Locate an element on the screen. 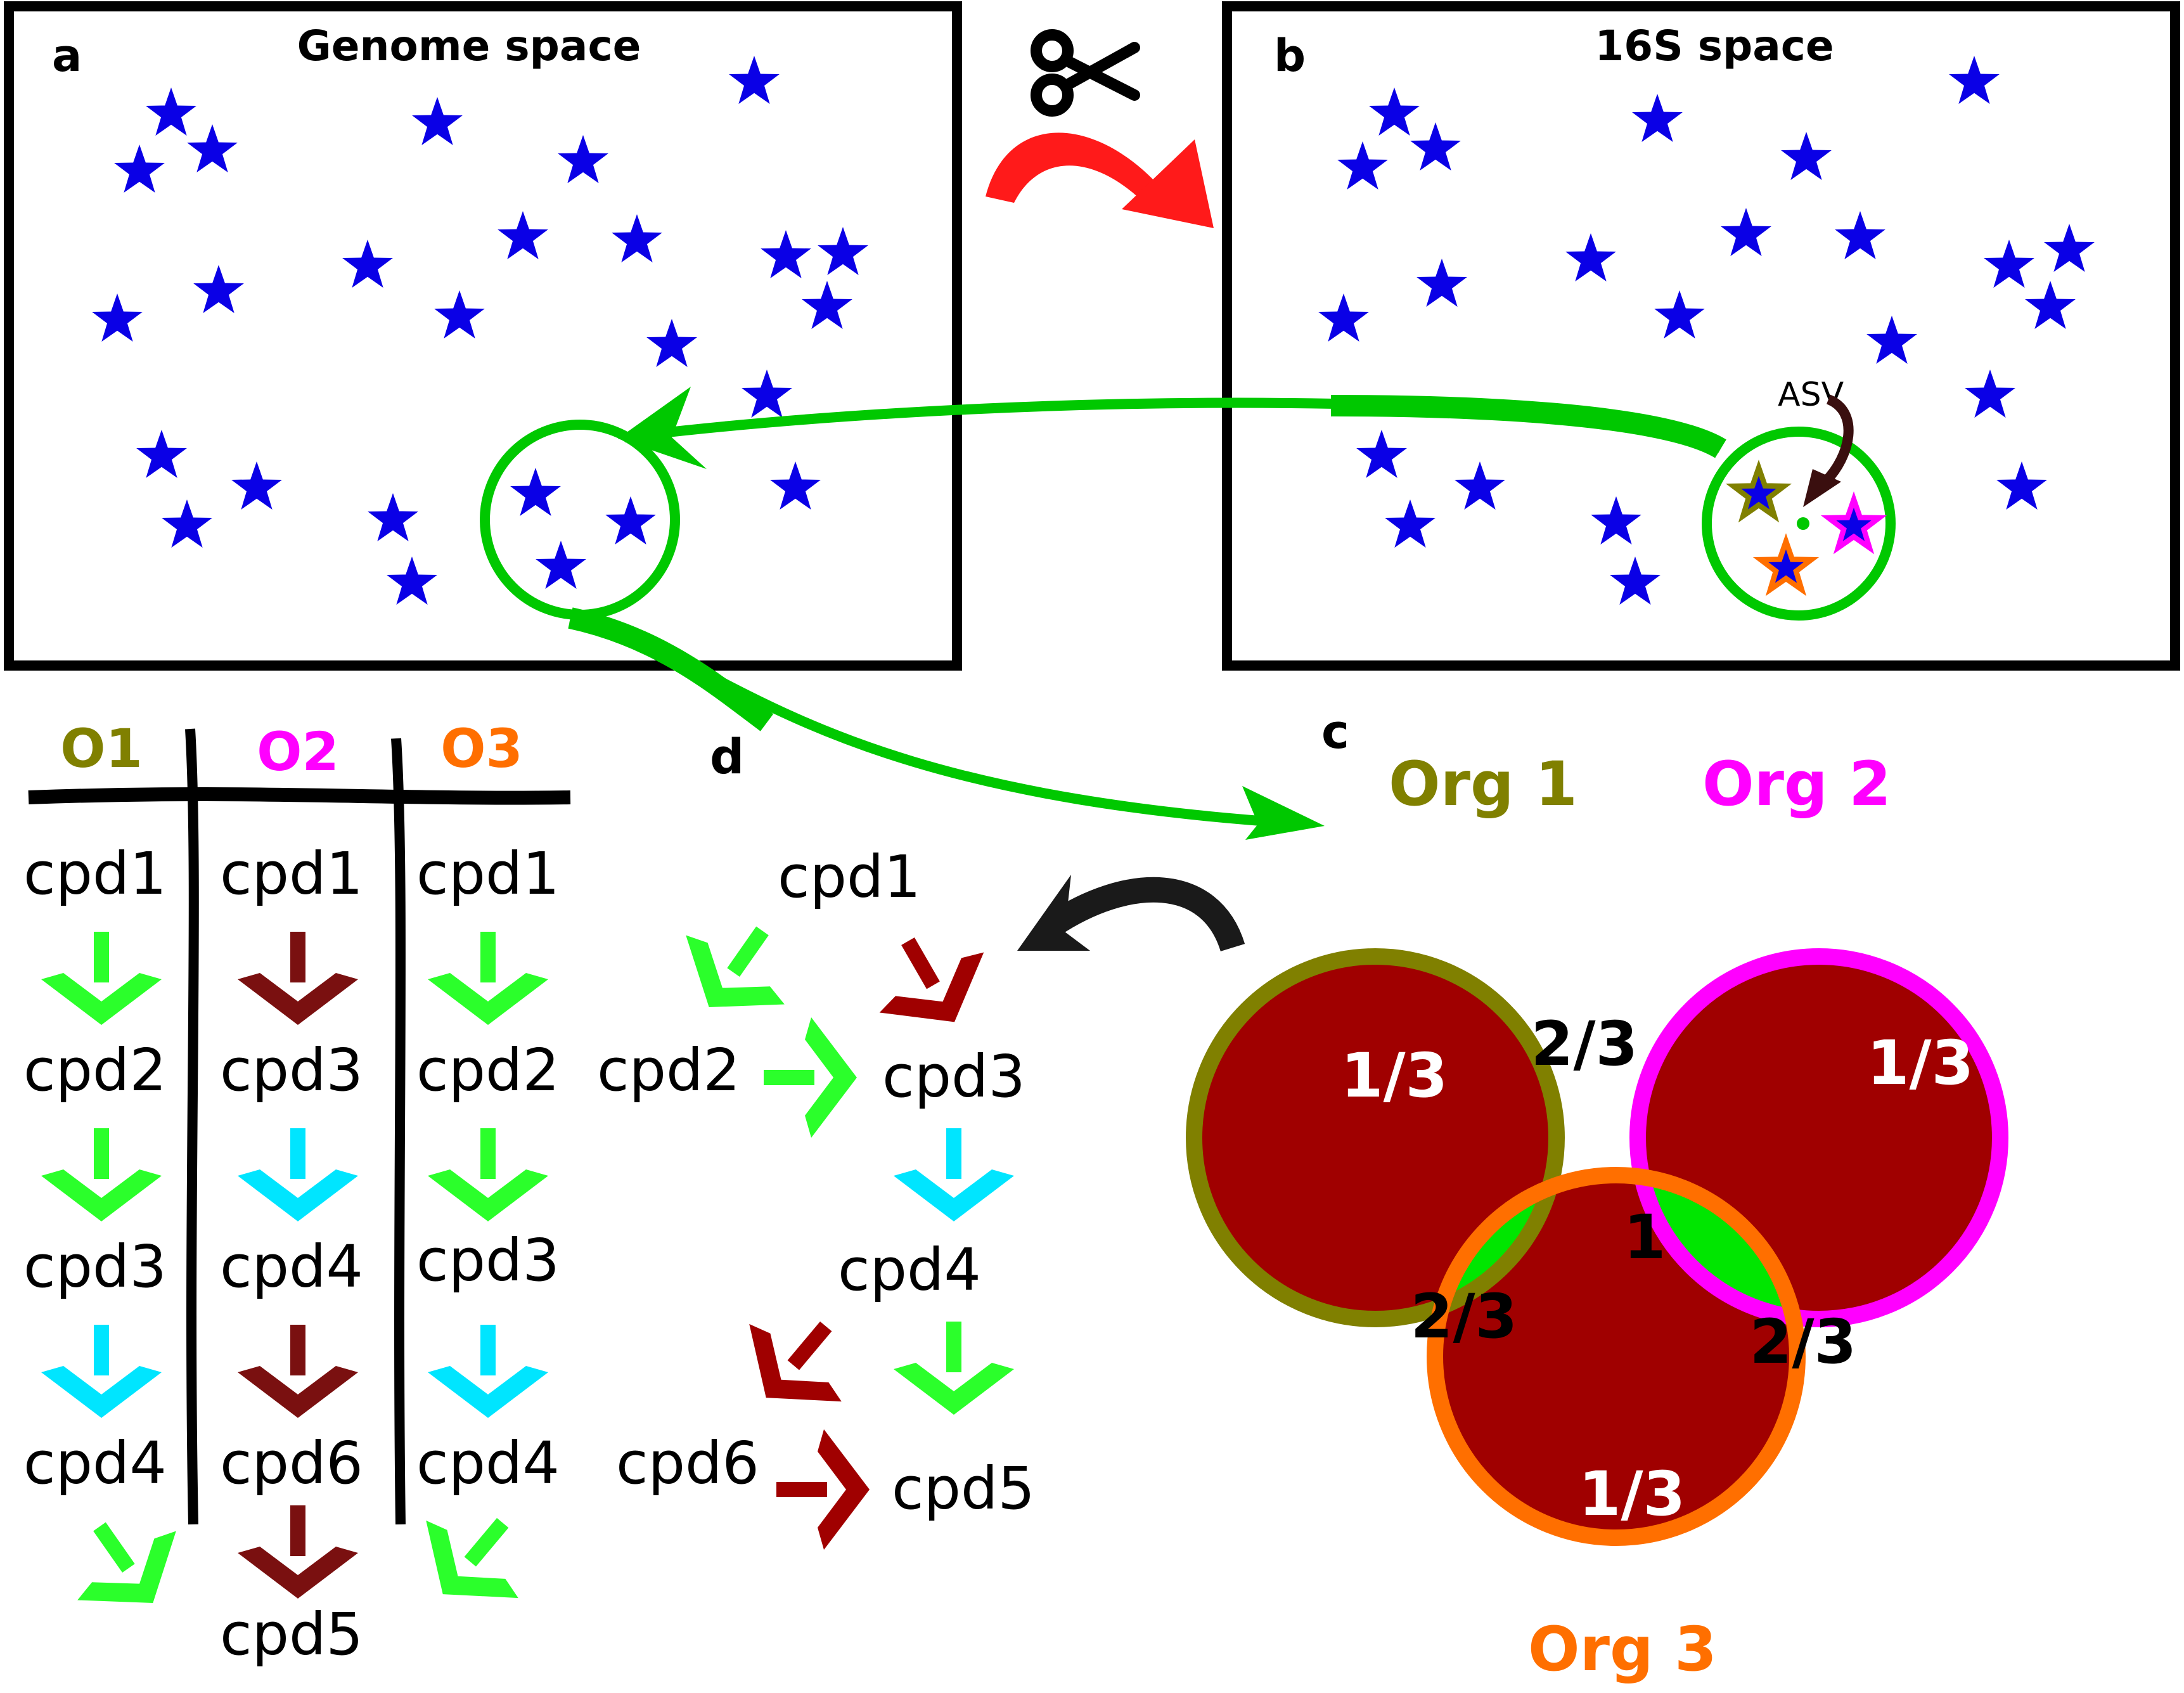  panel-c-letter: c is located at coordinates (1335, 732).